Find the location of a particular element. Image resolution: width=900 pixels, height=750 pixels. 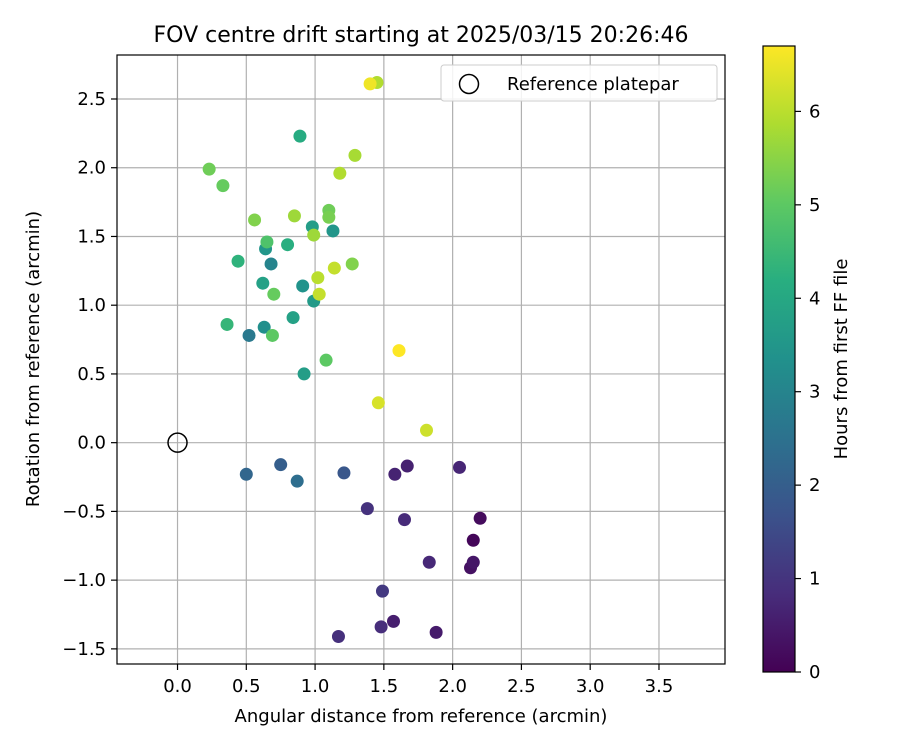

y-axis-label: Rotation from reference (arcmin) is located at coordinates (33, 359).